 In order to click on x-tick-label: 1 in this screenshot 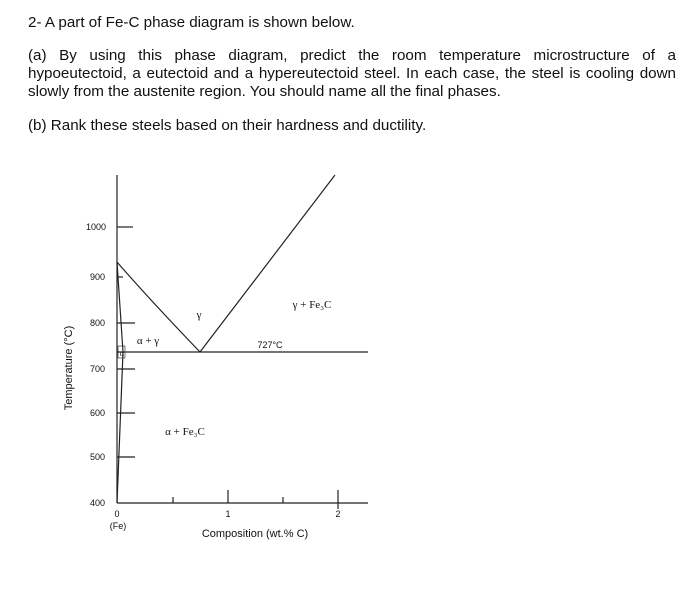, I will do `click(227, 514)`.